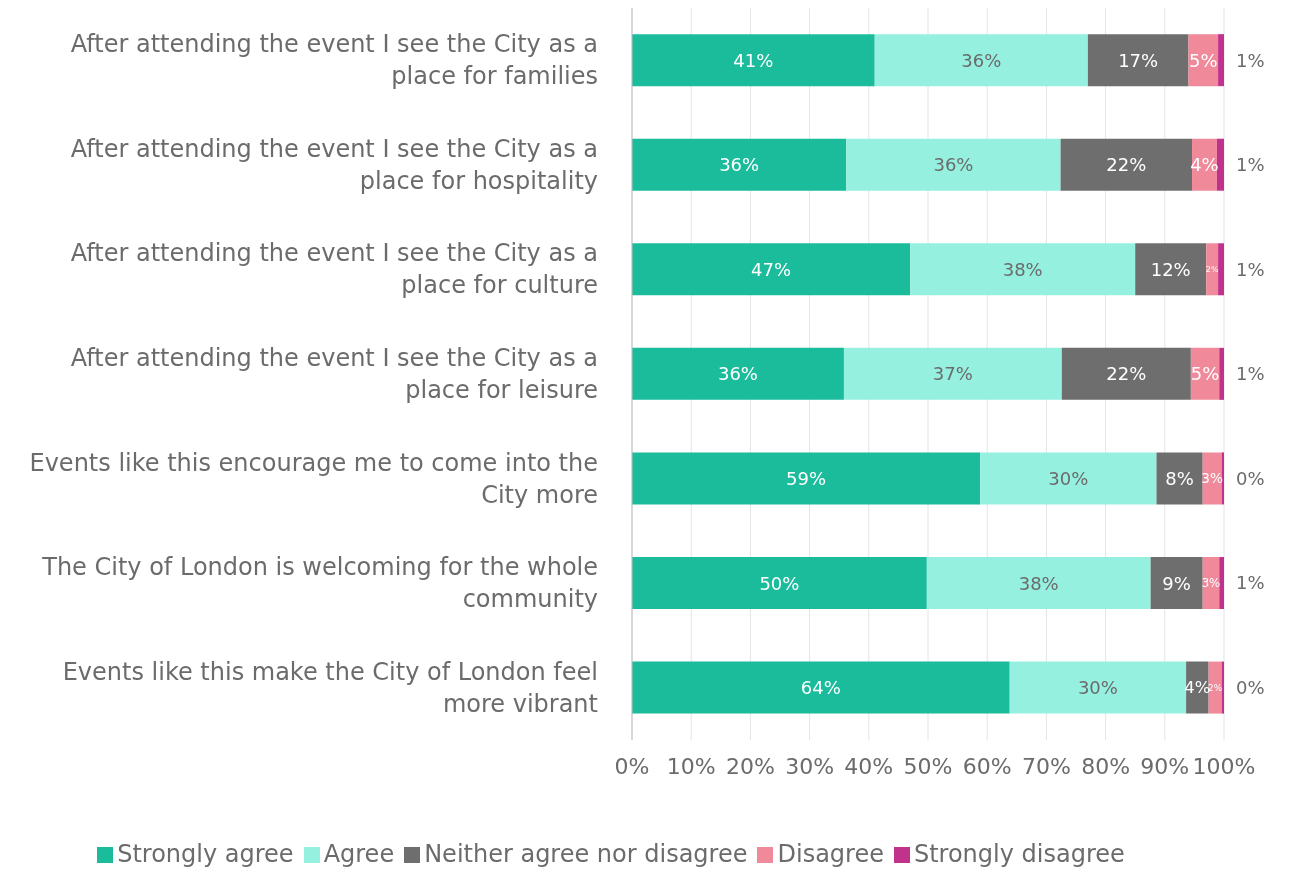 Image resolution: width=1292 pixels, height=886 pixels. Describe the element at coordinates (359, 854) in the screenshot. I see `legend-label: Agree` at that location.